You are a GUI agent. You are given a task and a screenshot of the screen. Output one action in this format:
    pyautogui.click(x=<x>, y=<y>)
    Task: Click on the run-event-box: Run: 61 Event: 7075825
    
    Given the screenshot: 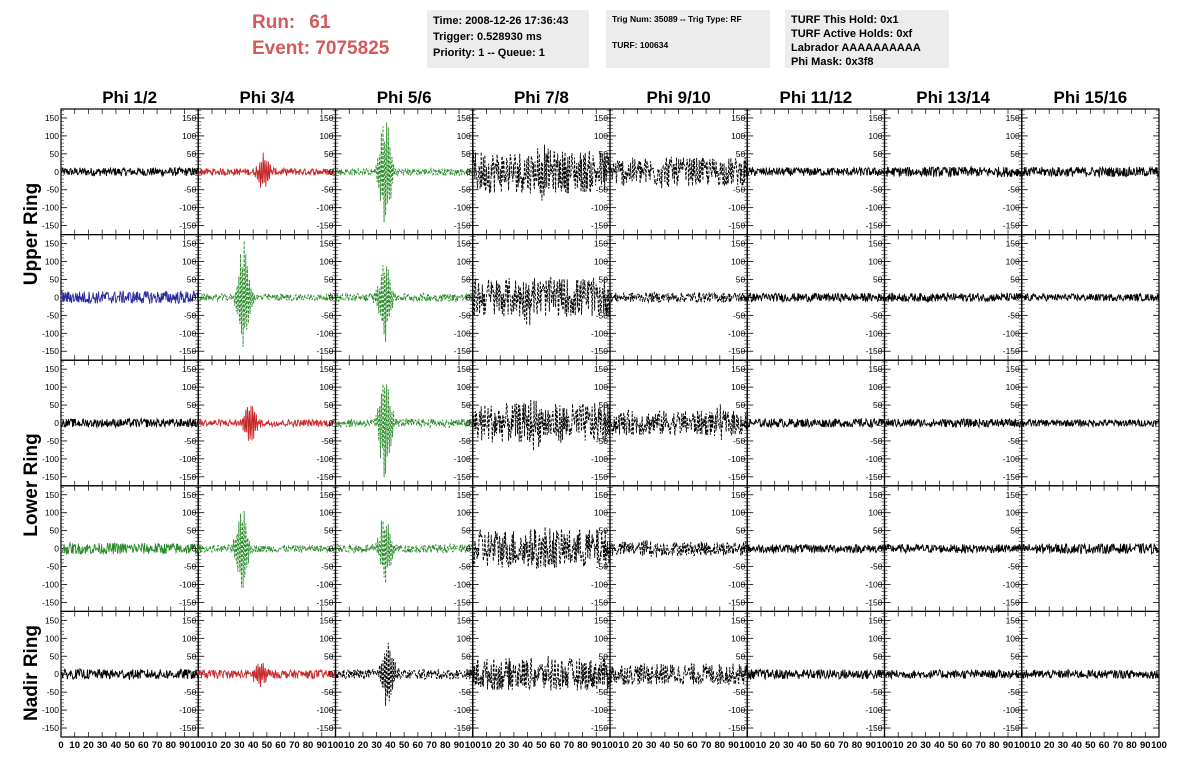 What is the action you would take?
    pyautogui.click(x=337, y=38)
    